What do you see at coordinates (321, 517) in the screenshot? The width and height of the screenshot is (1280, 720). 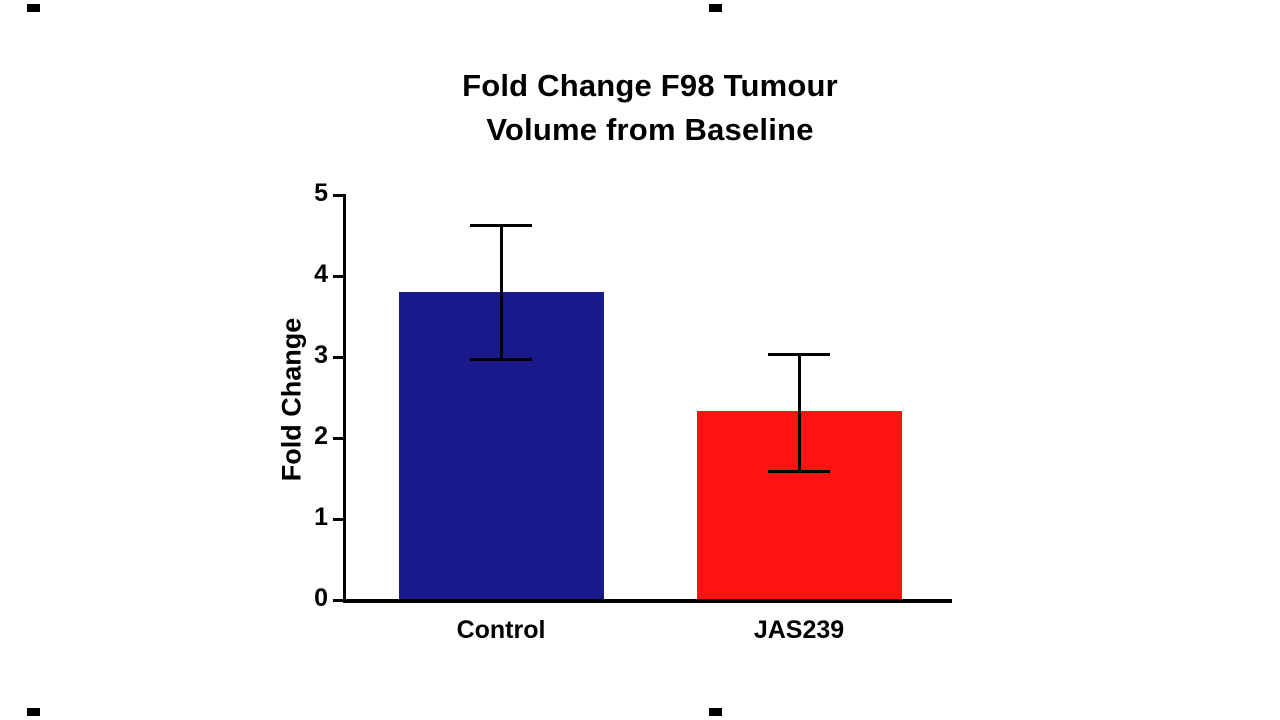 I see `y-tick-label: 1` at bounding box center [321, 517].